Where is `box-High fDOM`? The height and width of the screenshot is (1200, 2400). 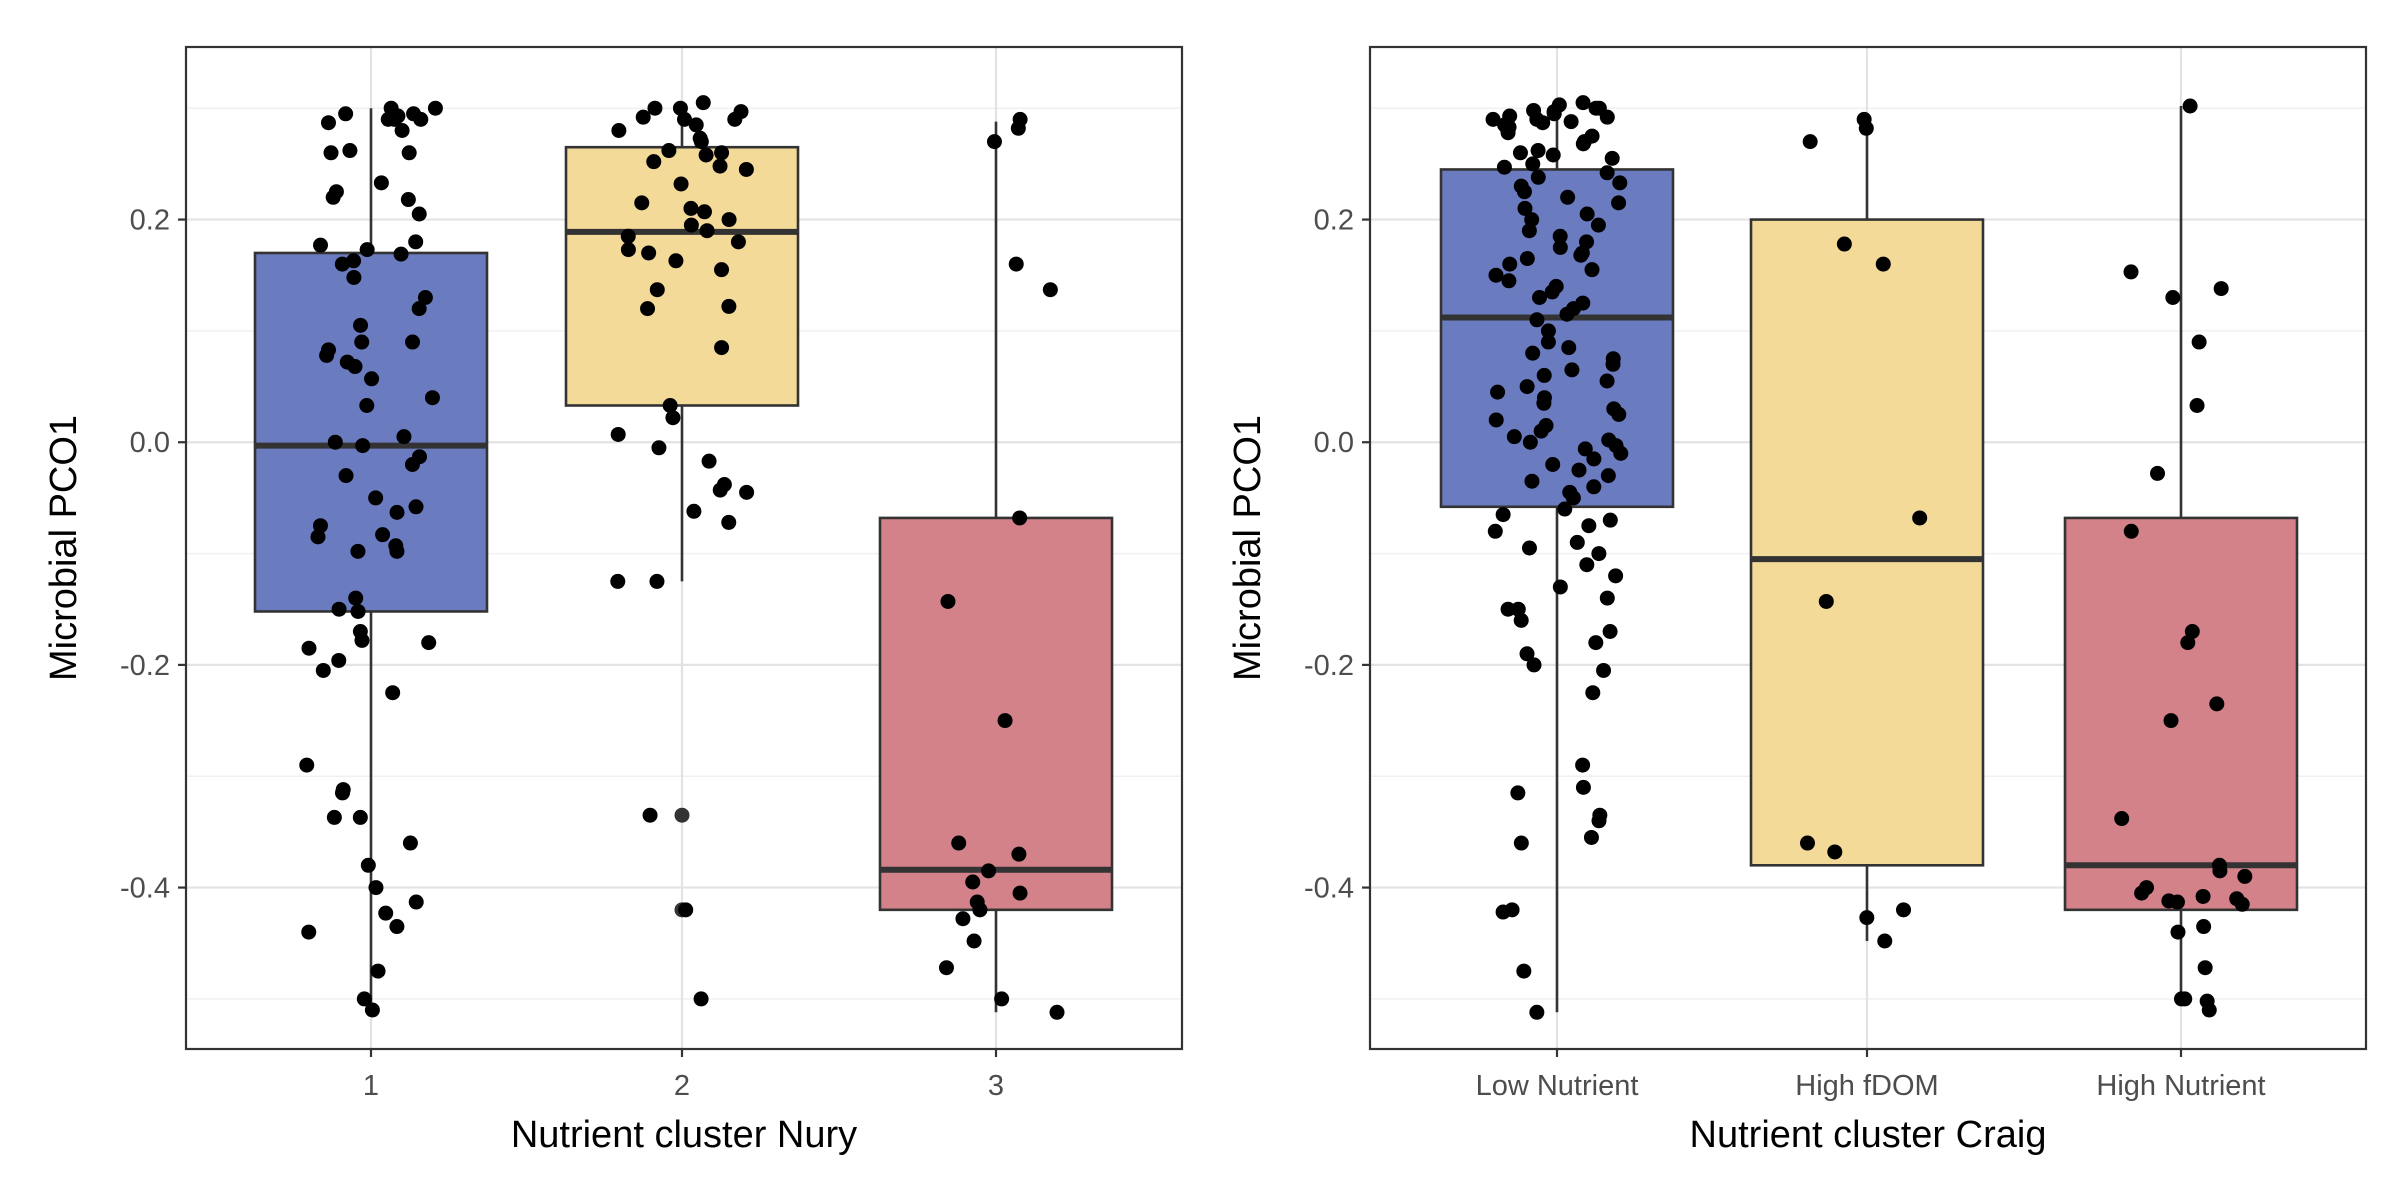
box-High fDOM is located at coordinates (1867, 531).